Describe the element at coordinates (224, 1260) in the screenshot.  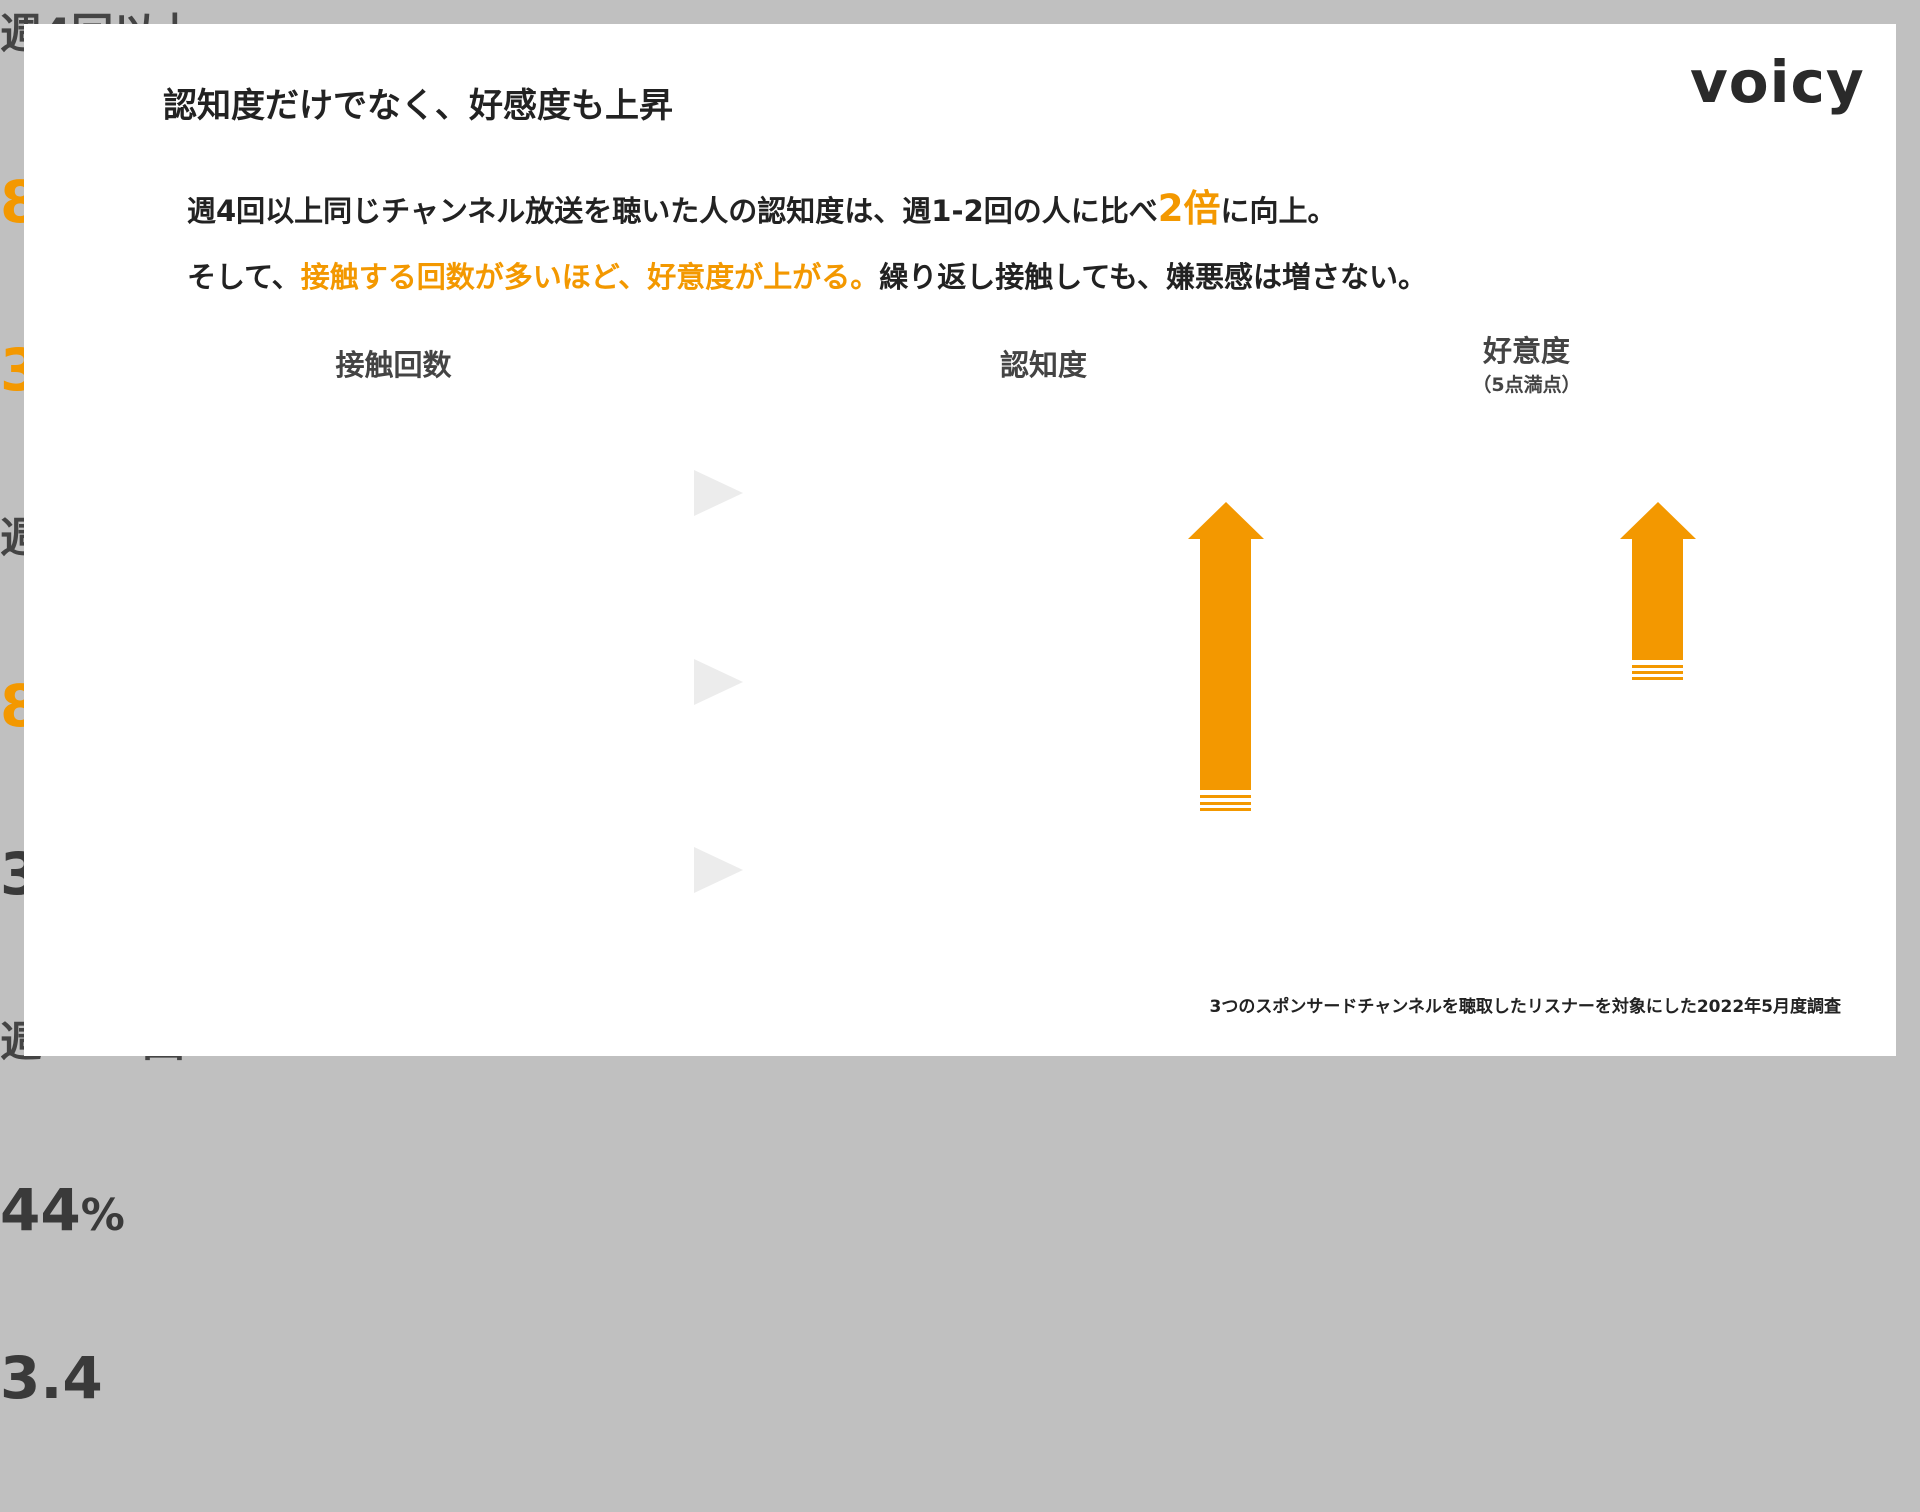
I see `table-cell: 44%` at that location.